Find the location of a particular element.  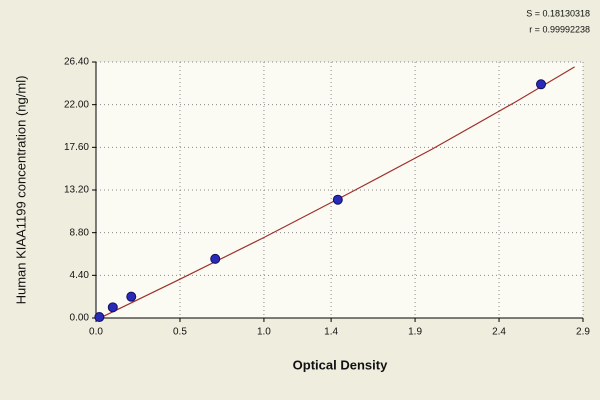

x-axis-label: Optical Density is located at coordinates (340, 364).